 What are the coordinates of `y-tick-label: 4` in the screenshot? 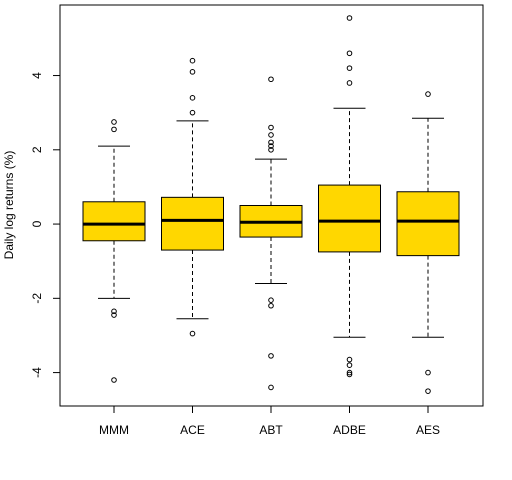 It's located at (37, 75).